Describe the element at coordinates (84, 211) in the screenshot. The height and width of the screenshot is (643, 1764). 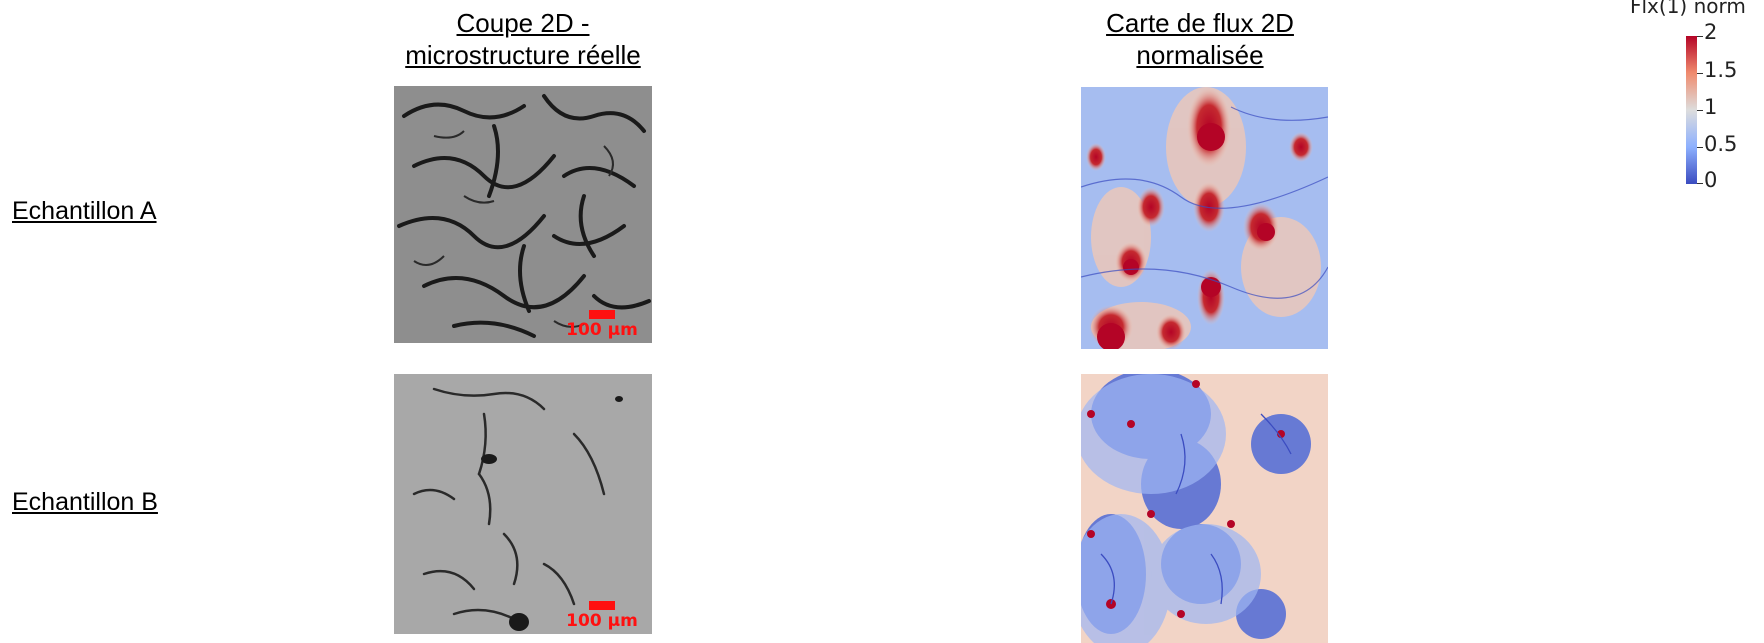
I see `row-label-sample-a: Echantillon A` at that location.